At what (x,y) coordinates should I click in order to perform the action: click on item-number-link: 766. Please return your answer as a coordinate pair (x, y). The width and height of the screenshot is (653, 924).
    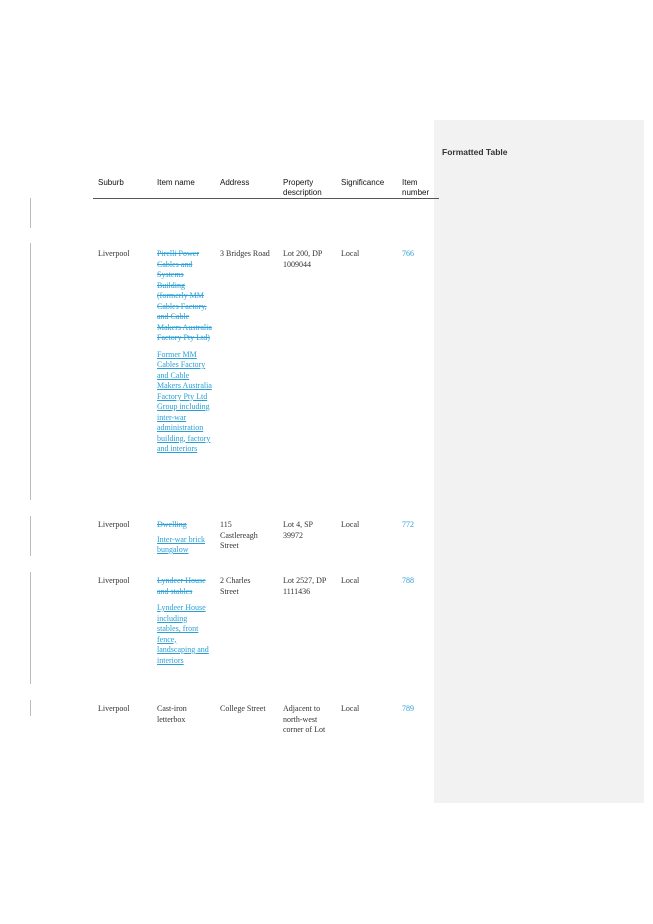
    Looking at the image, I should click on (408, 253).